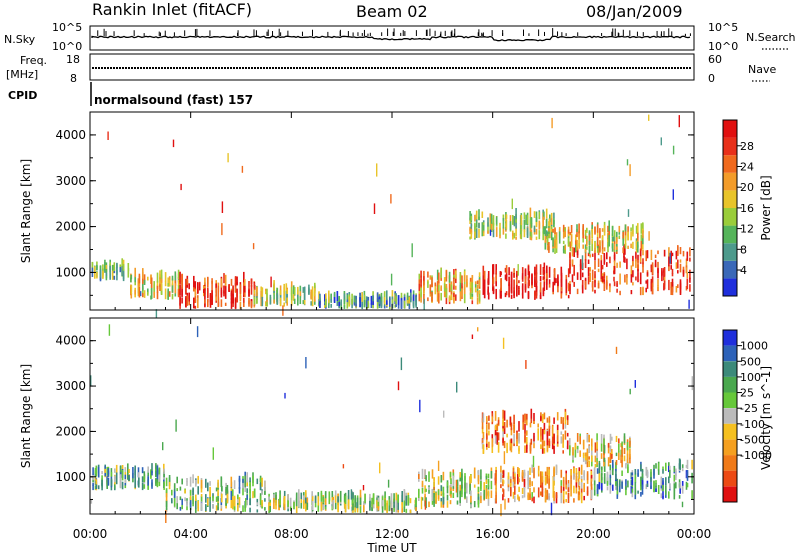 The width and height of the screenshot is (800, 554). Describe the element at coordinates (70, 135) in the screenshot. I see `y-tick-label: 4000` at that location.